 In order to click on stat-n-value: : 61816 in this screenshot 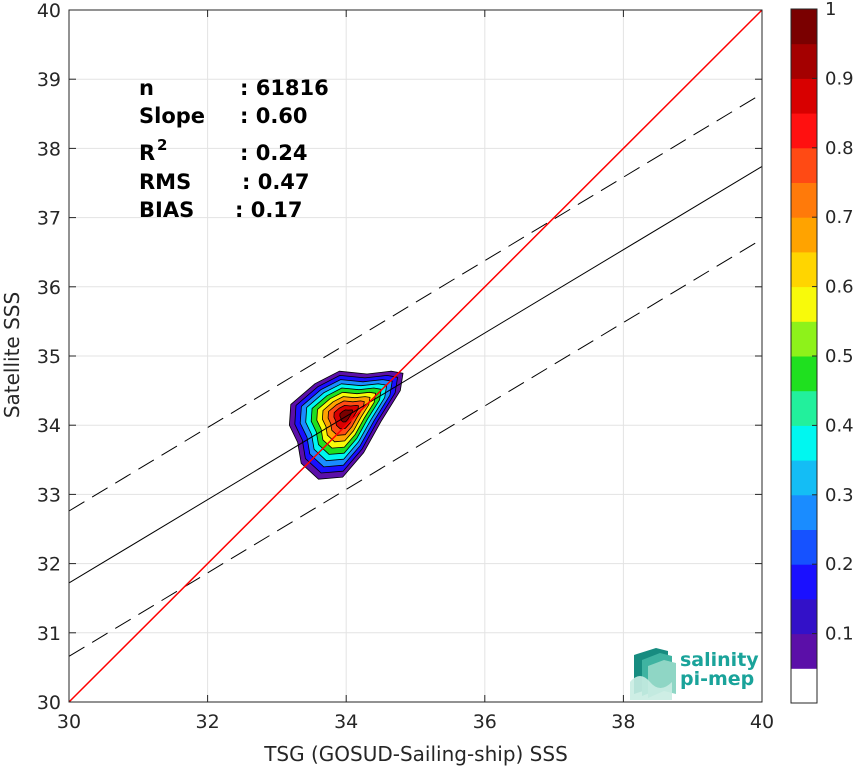, I will do `click(284, 88)`.